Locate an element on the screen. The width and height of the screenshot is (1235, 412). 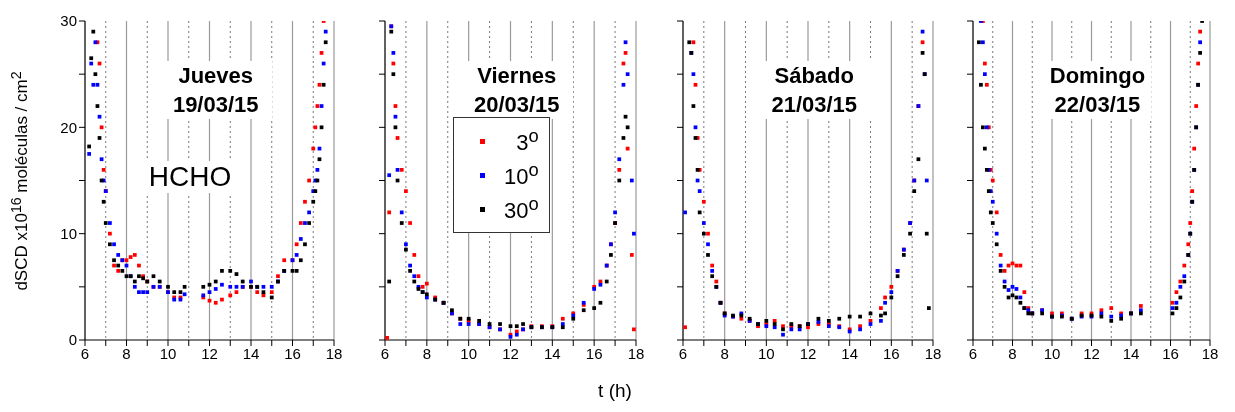
y-tick-label: 0 is located at coordinates (72, 340).